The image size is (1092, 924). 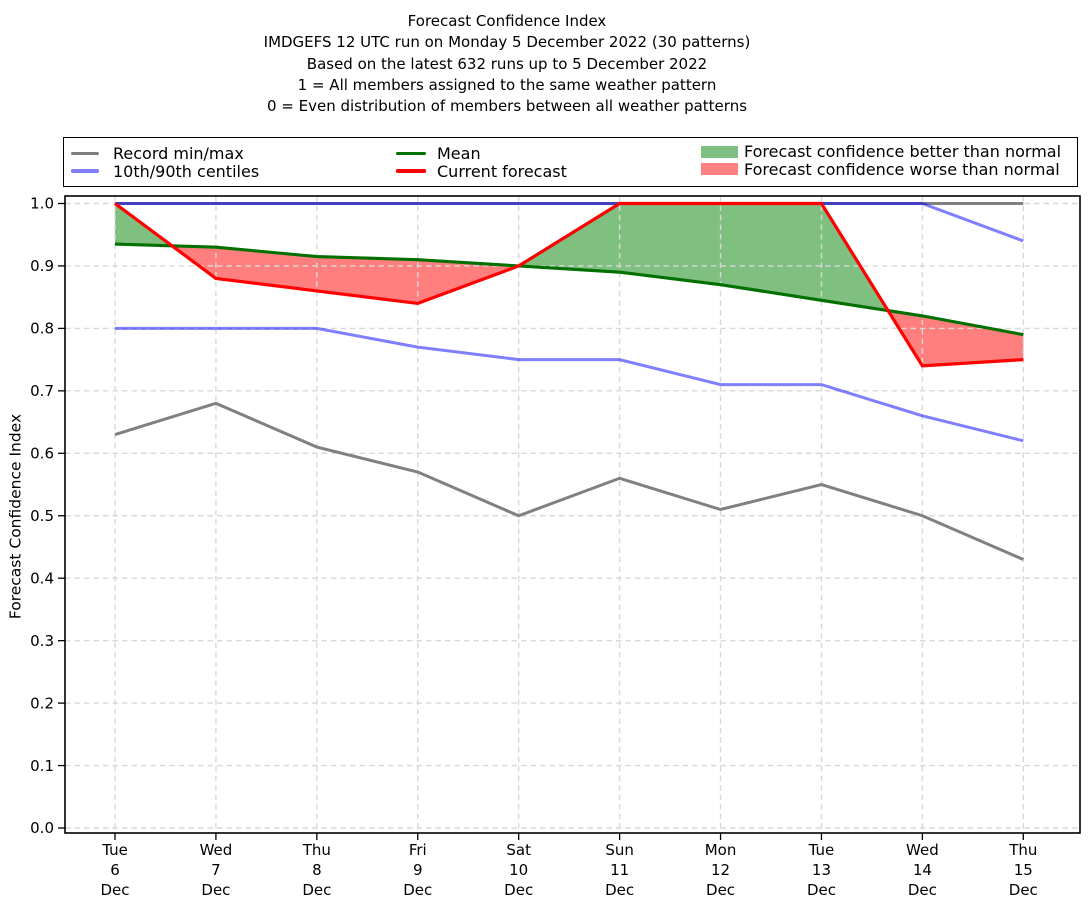 I want to click on legend-item-record-minmax: Record min/max, so click(x=157, y=153).